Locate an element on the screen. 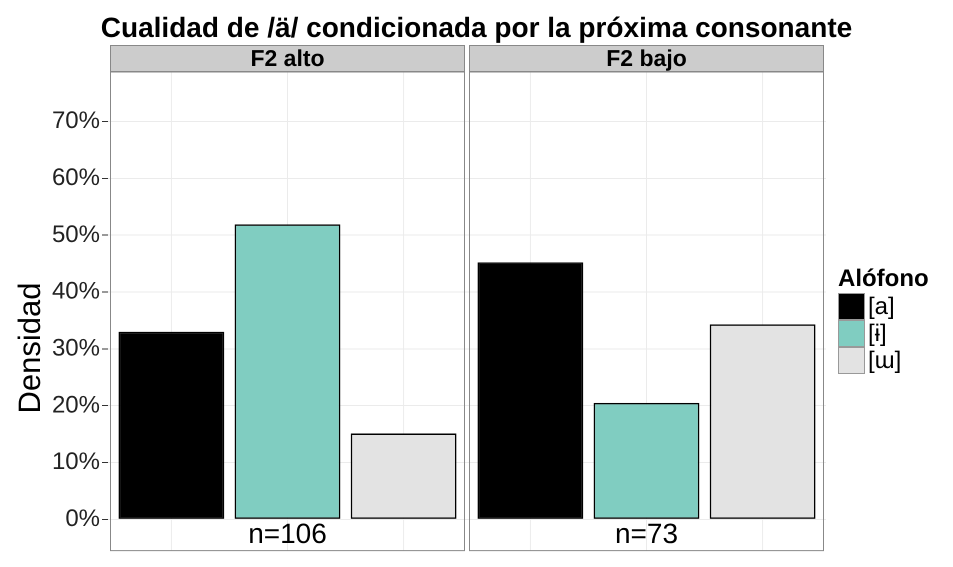 The image size is (953, 567). legend-label: [ɯ] is located at coordinates (885, 360).